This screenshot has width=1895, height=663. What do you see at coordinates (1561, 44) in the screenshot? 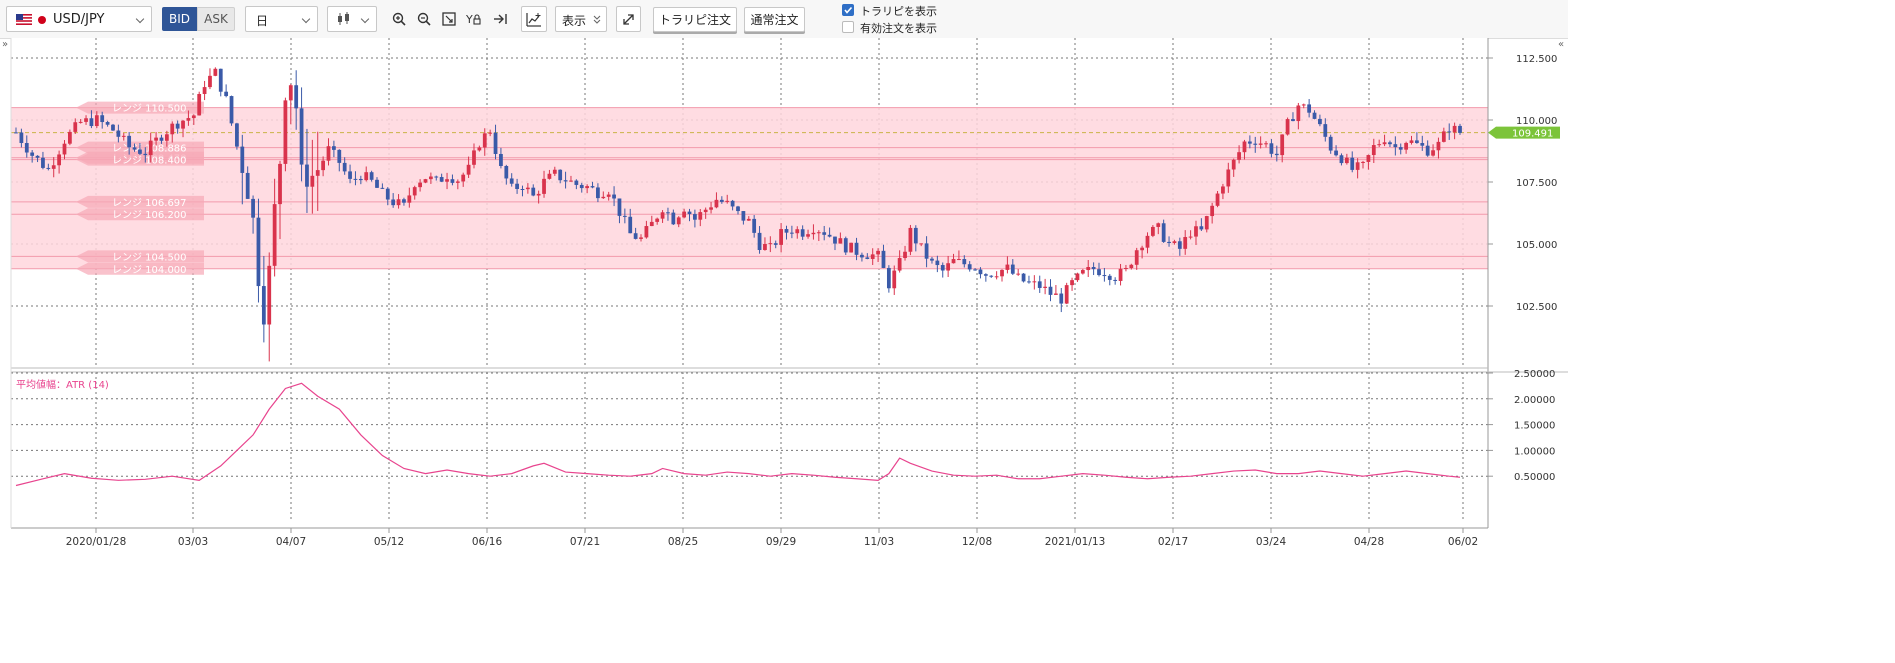
I see `right-collapse-icon: «` at bounding box center [1561, 44].